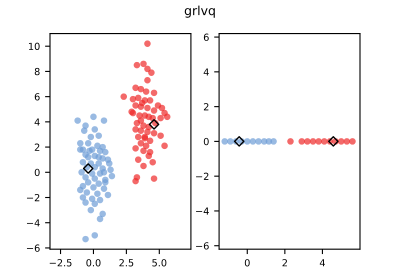 The width and height of the screenshot is (400, 280). What do you see at coordinates (93, 262) in the screenshot?
I see `x-tick-label: 0.0` at bounding box center [93, 262].